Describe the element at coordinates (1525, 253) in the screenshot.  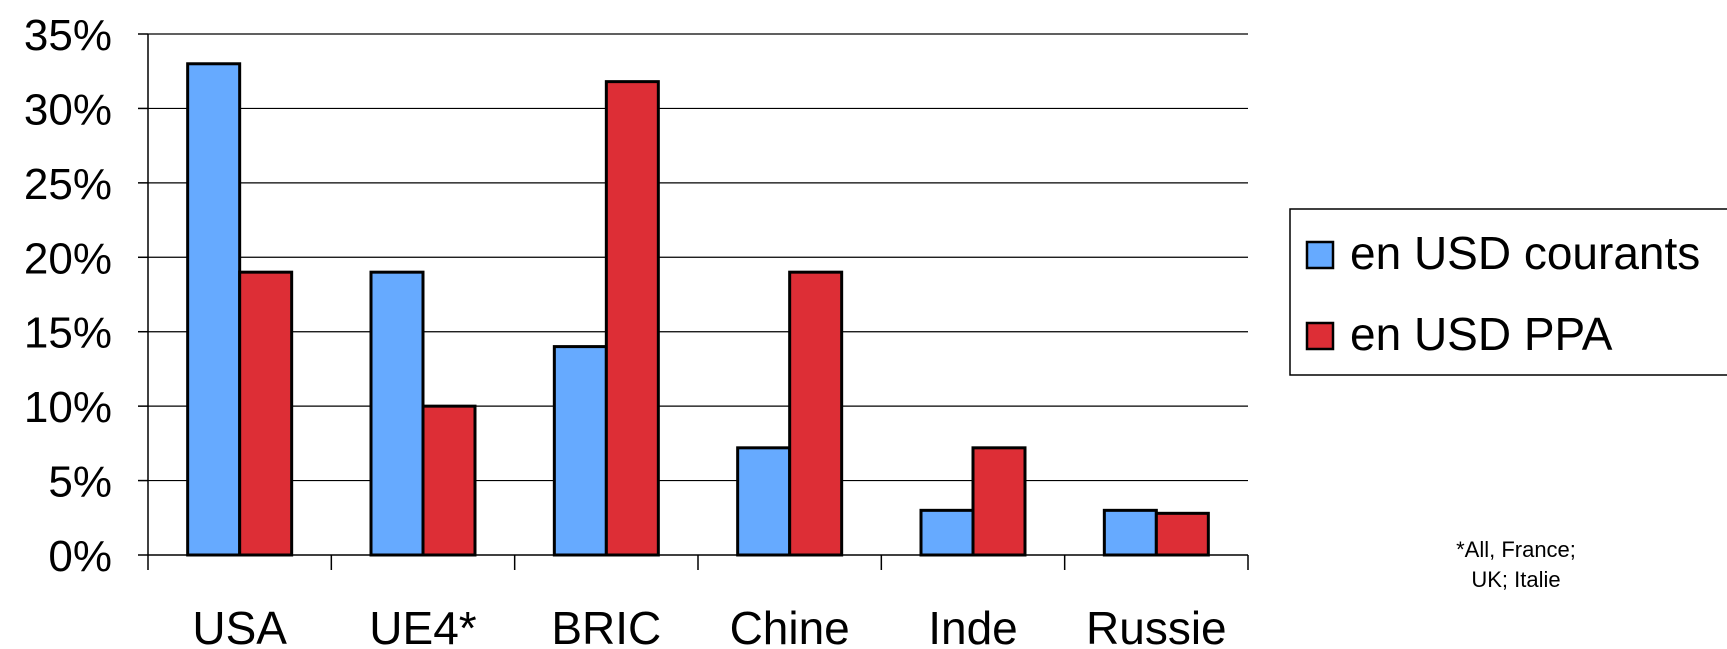
I see `legend-label-usd-courants: en USD courants` at that location.